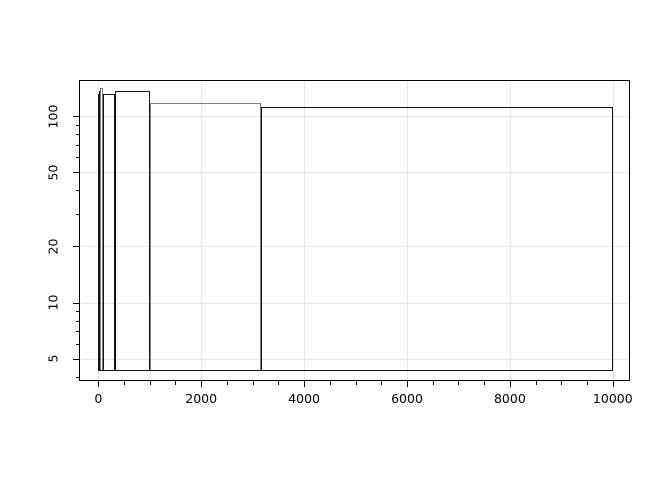 This screenshot has width=672, height=480. I want to click on x-tick-label: 10000, so click(612, 398).